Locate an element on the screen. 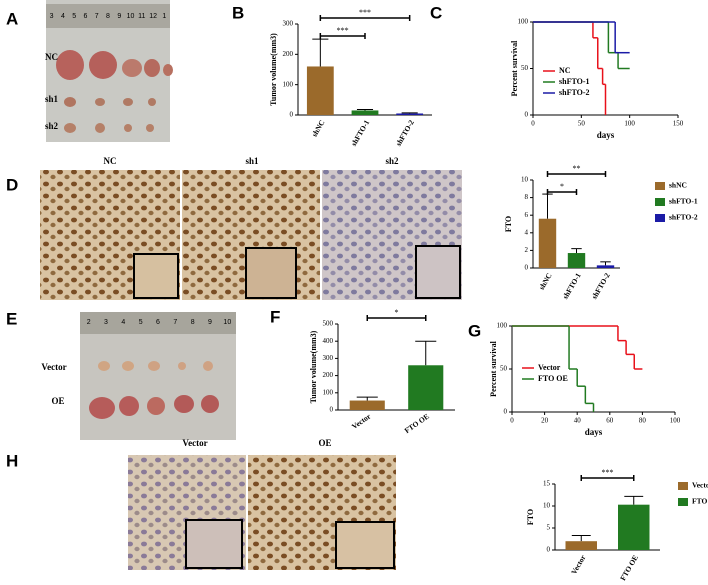 This screenshot has height=585, width=708. legend-label: NC is located at coordinates (565, 70).